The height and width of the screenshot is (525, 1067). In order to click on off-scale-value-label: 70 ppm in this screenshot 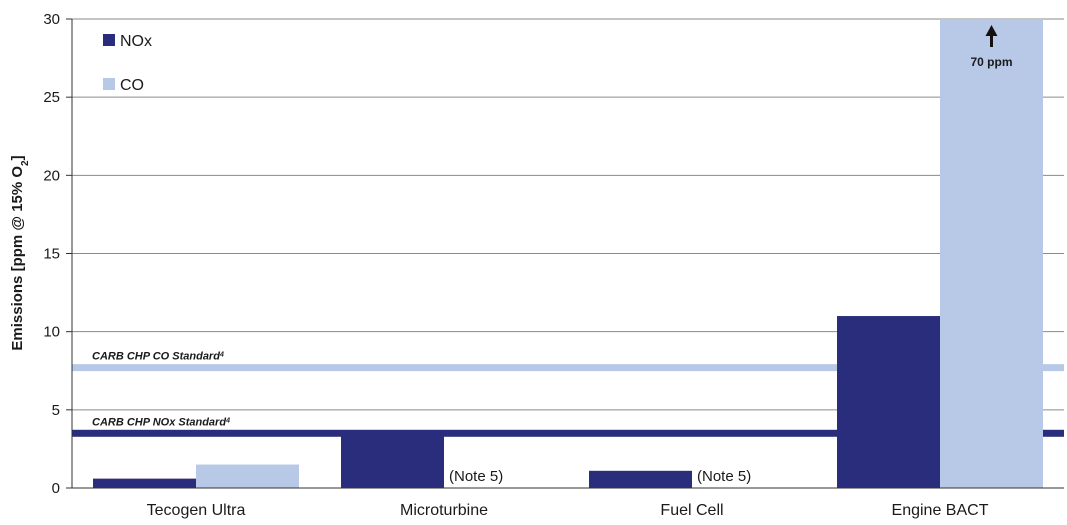, I will do `click(991, 62)`.